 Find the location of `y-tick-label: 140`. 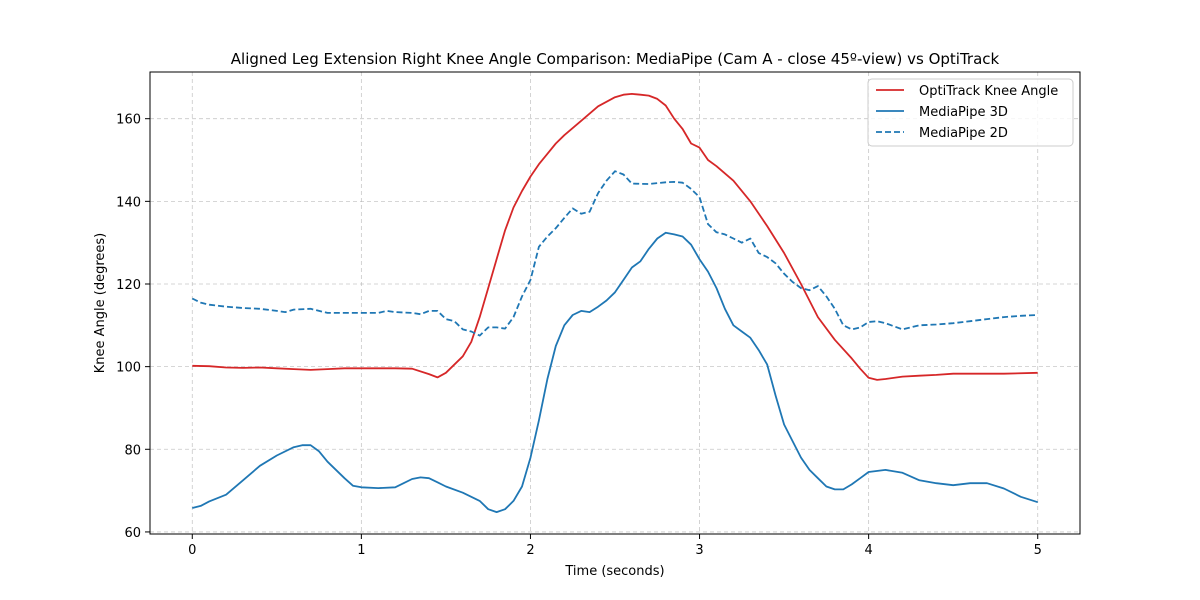

y-tick-label: 140 is located at coordinates (128, 202).